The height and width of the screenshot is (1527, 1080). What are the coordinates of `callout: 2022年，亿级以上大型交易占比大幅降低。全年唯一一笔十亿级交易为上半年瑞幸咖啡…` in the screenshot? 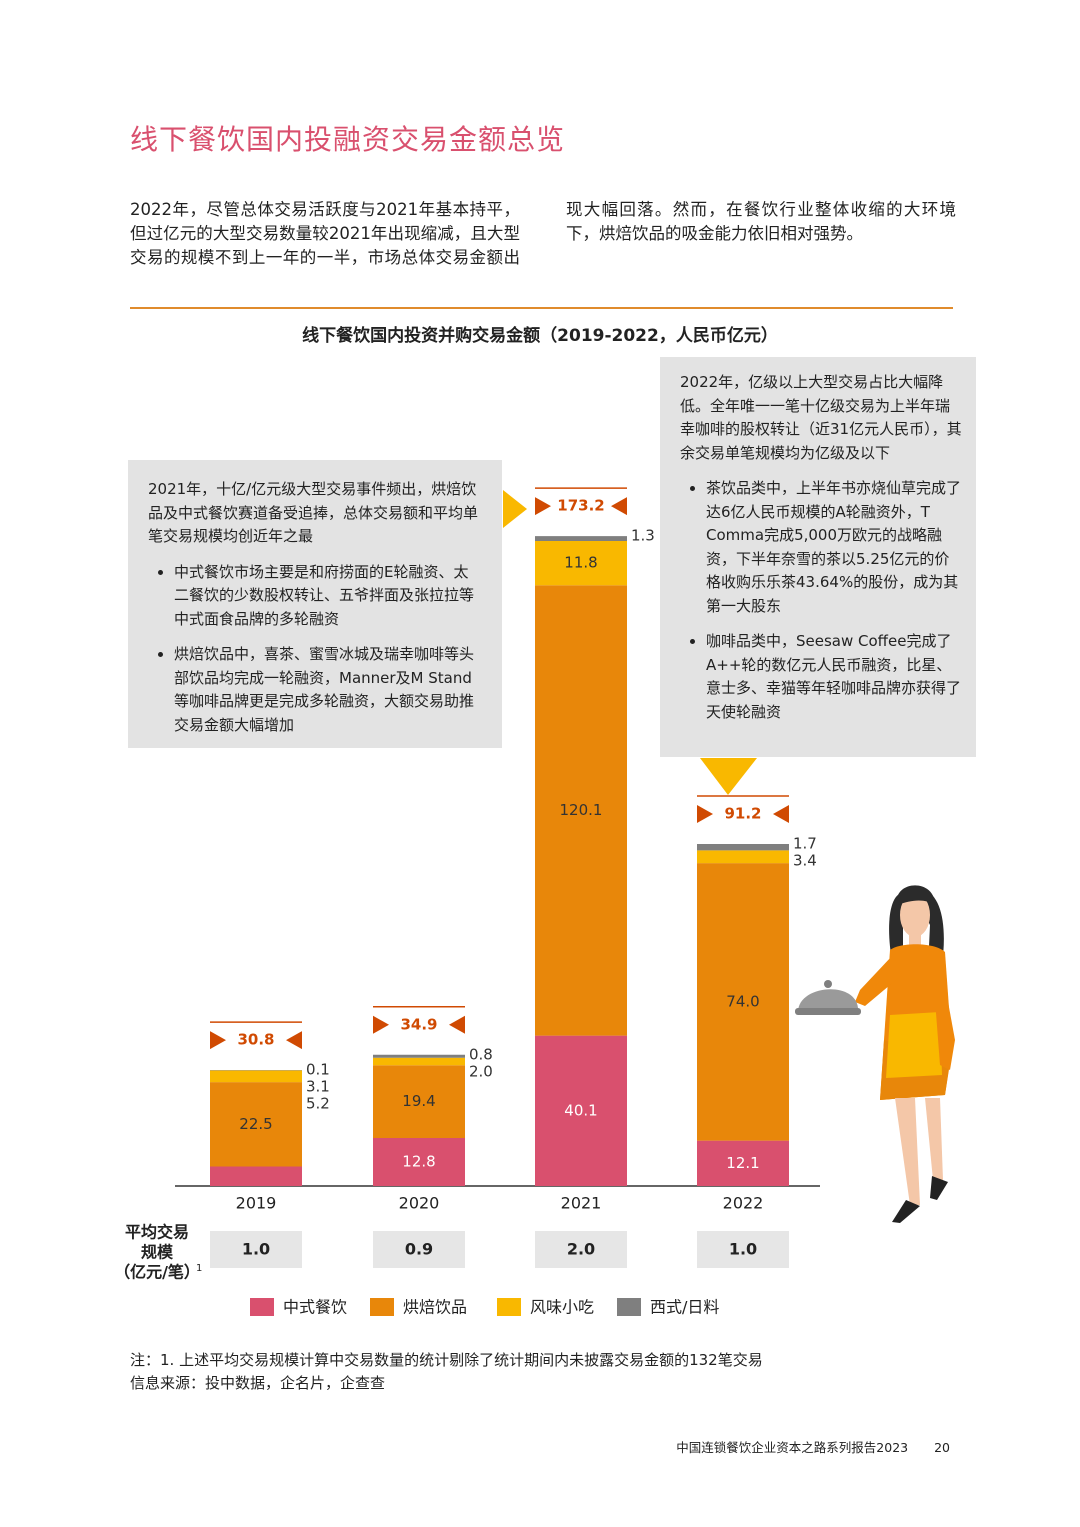 It's located at (818, 557).